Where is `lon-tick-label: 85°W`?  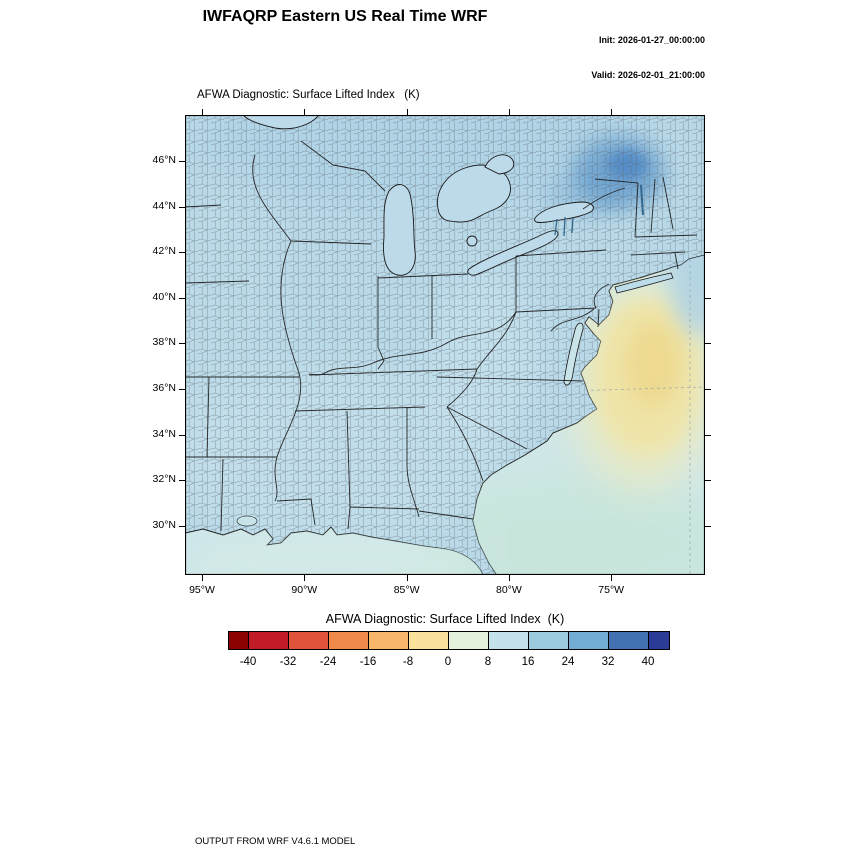
lon-tick-label: 85°W is located at coordinates (406, 590).